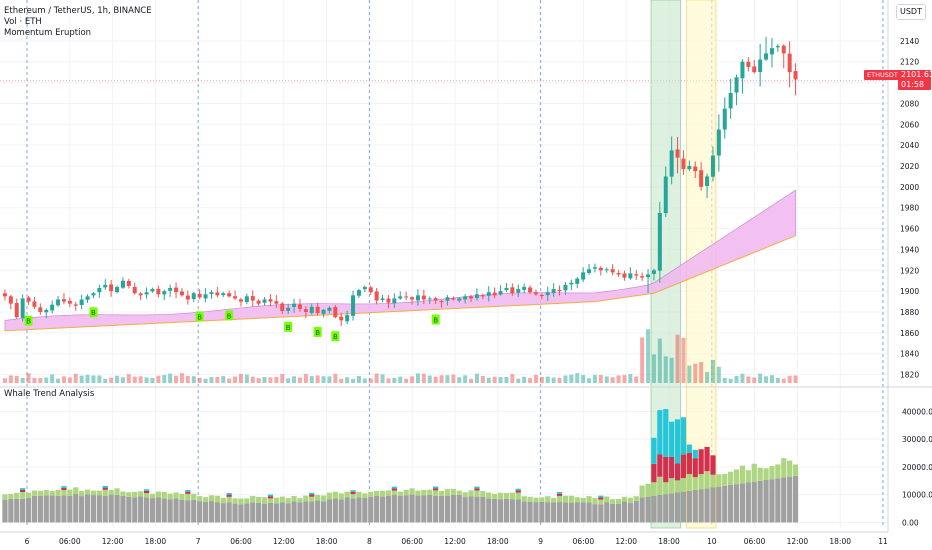 The height and width of the screenshot is (550, 932). Describe the element at coordinates (49, 394) in the screenshot. I see `whale-pane-title: Whale Trend Analysis` at that location.